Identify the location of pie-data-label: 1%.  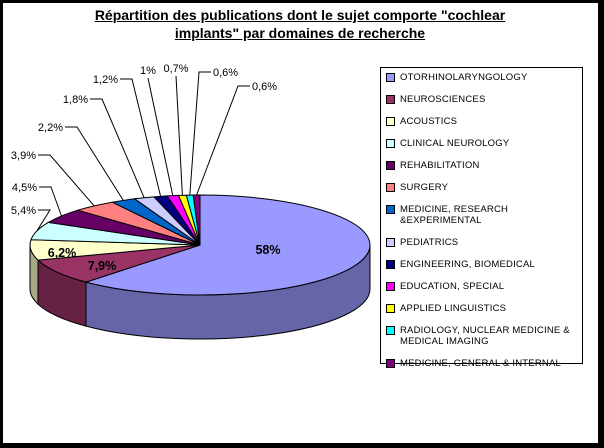
(148, 71).